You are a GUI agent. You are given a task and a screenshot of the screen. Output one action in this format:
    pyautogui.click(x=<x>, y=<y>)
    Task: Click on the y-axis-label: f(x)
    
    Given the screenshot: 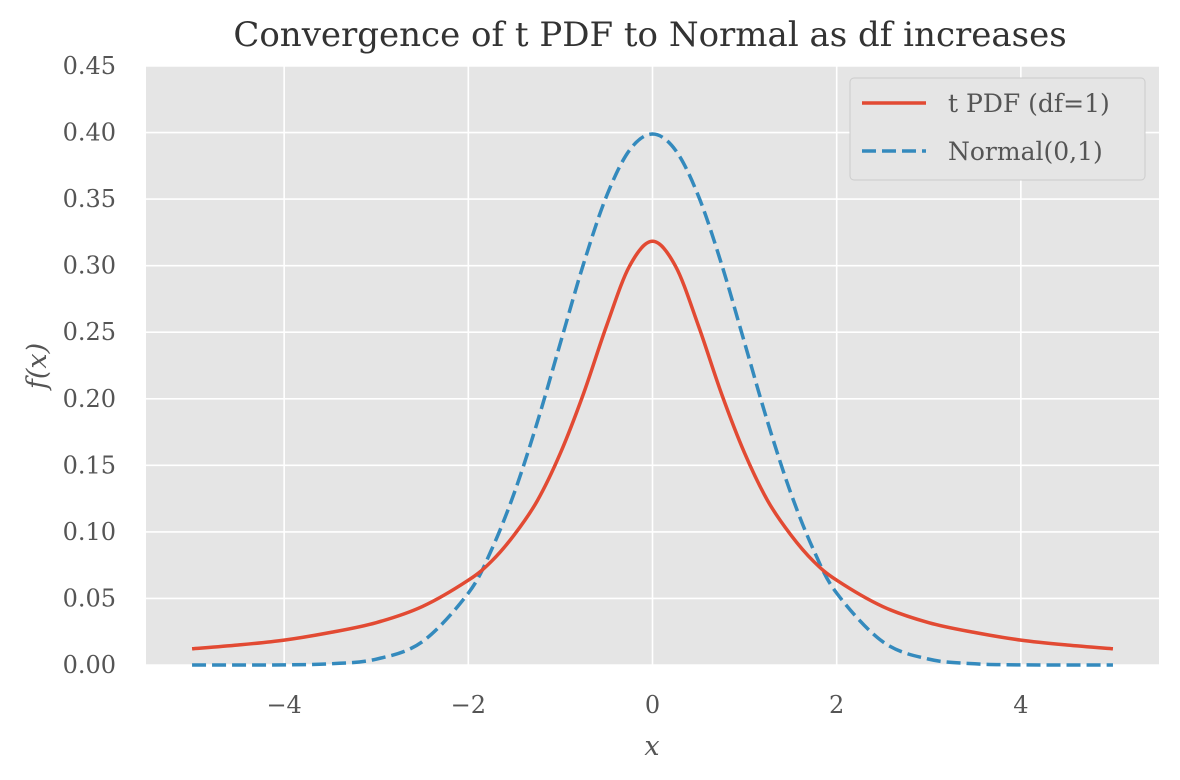 What is the action you would take?
    pyautogui.click(x=37, y=367)
    